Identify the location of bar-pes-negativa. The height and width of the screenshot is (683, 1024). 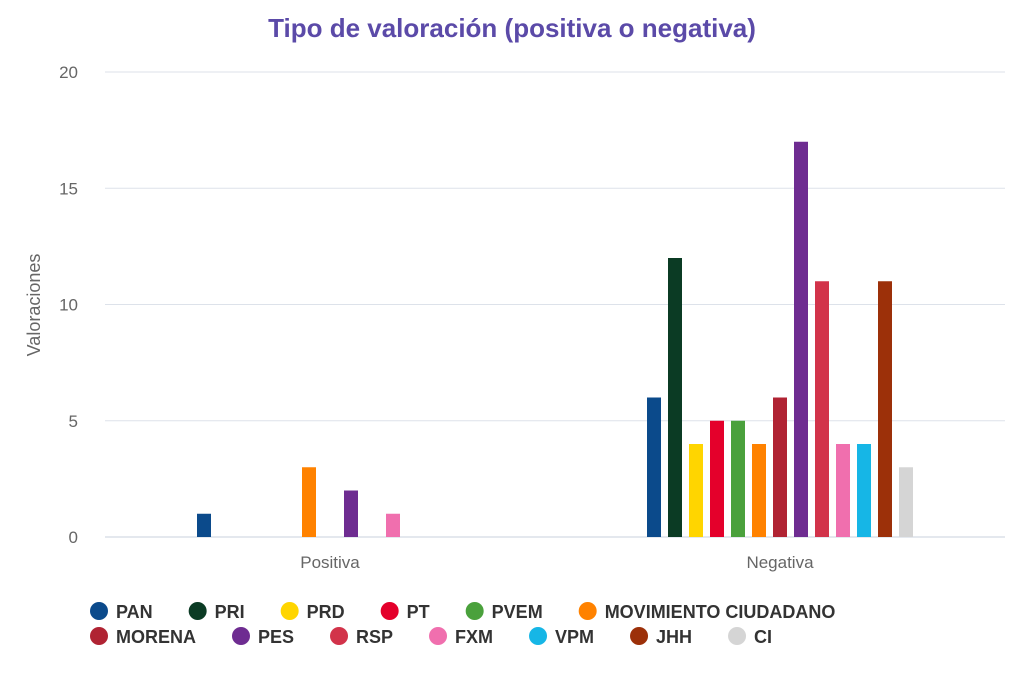
(801, 339).